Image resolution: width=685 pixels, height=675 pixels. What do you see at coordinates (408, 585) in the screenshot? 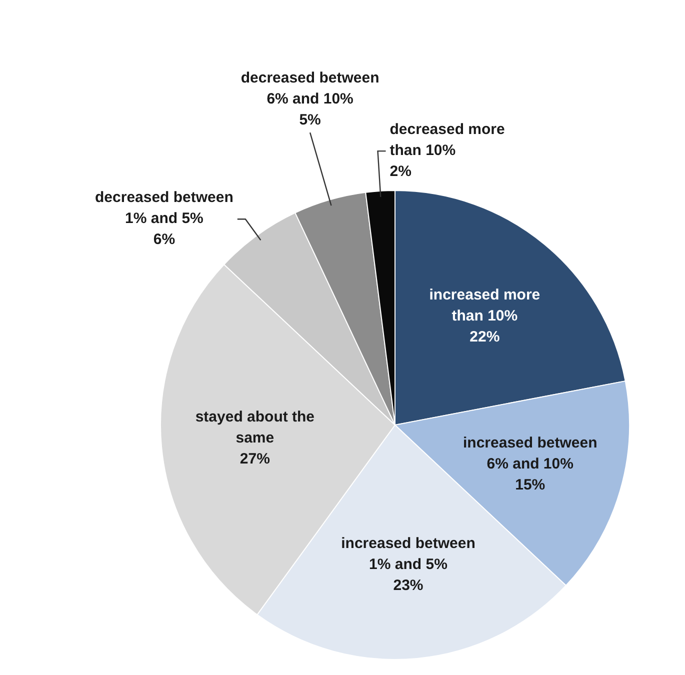
I see `data-label: 23%` at bounding box center [408, 585].